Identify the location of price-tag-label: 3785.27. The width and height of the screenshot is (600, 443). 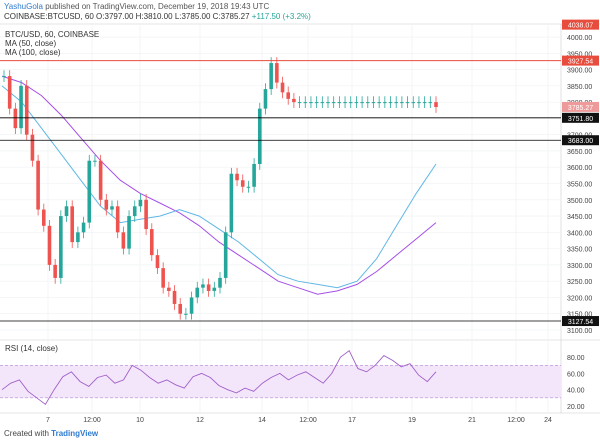
(580, 108).